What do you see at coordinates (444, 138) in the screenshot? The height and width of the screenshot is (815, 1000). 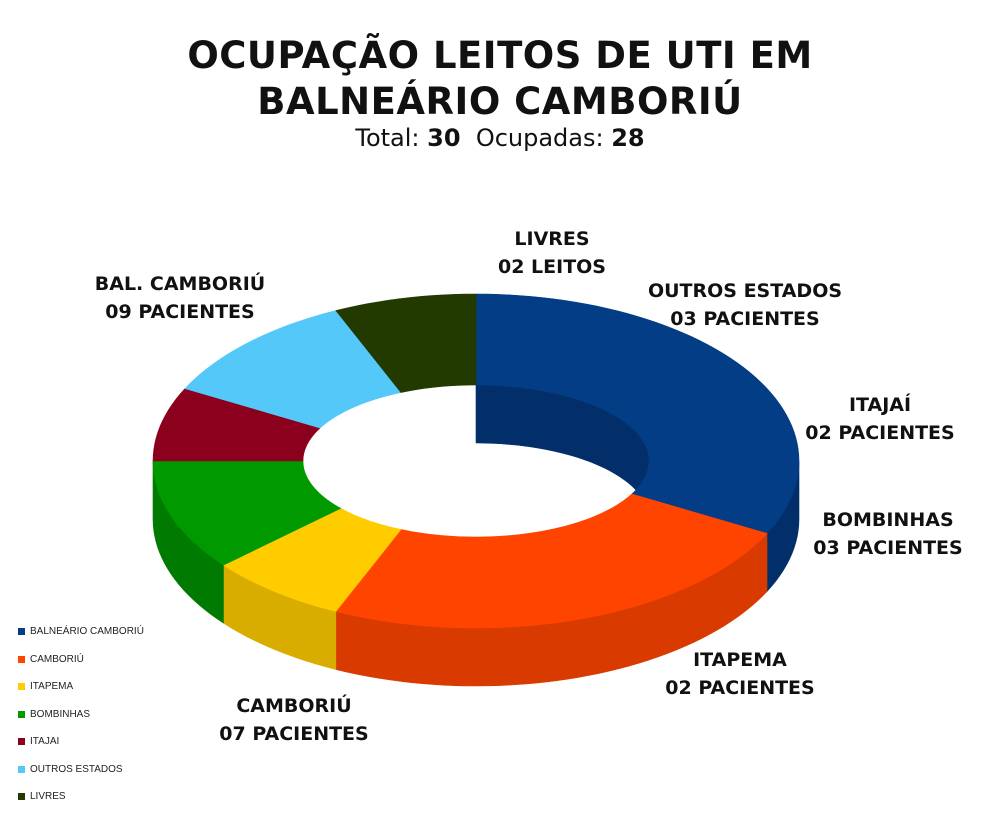 I see `total-value: 30` at bounding box center [444, 138].